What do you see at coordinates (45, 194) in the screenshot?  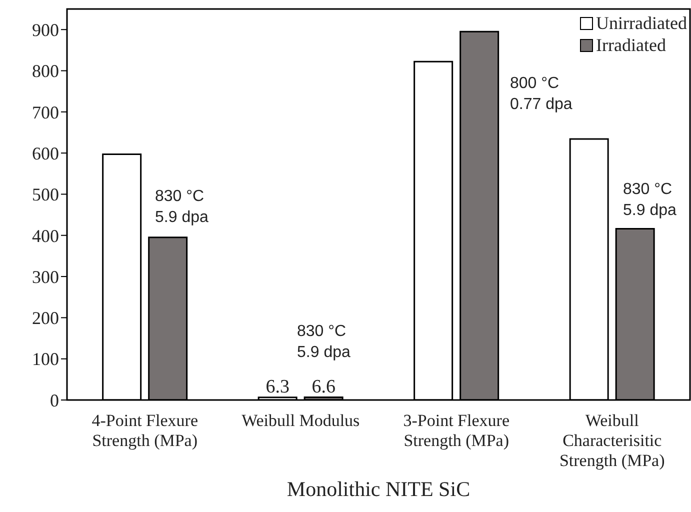 I see `y-tick-label: 500` at bounding box center [45, 194].